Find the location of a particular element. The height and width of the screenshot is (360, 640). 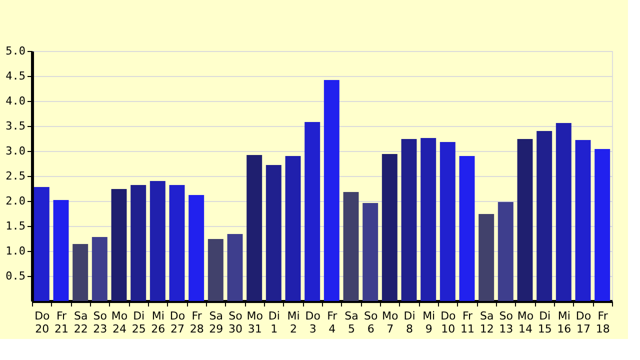

x-tick-label: Mi 2 is located at coordinates (293, 323).